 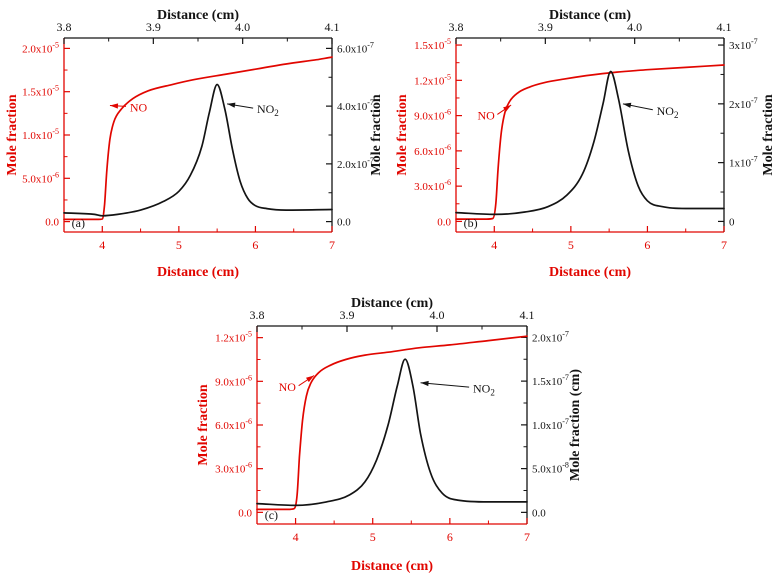 What do you see at coordinates (471, 223) in the screenshot?
I see `panel-letter: (b)` at bounding box center [471, 223].